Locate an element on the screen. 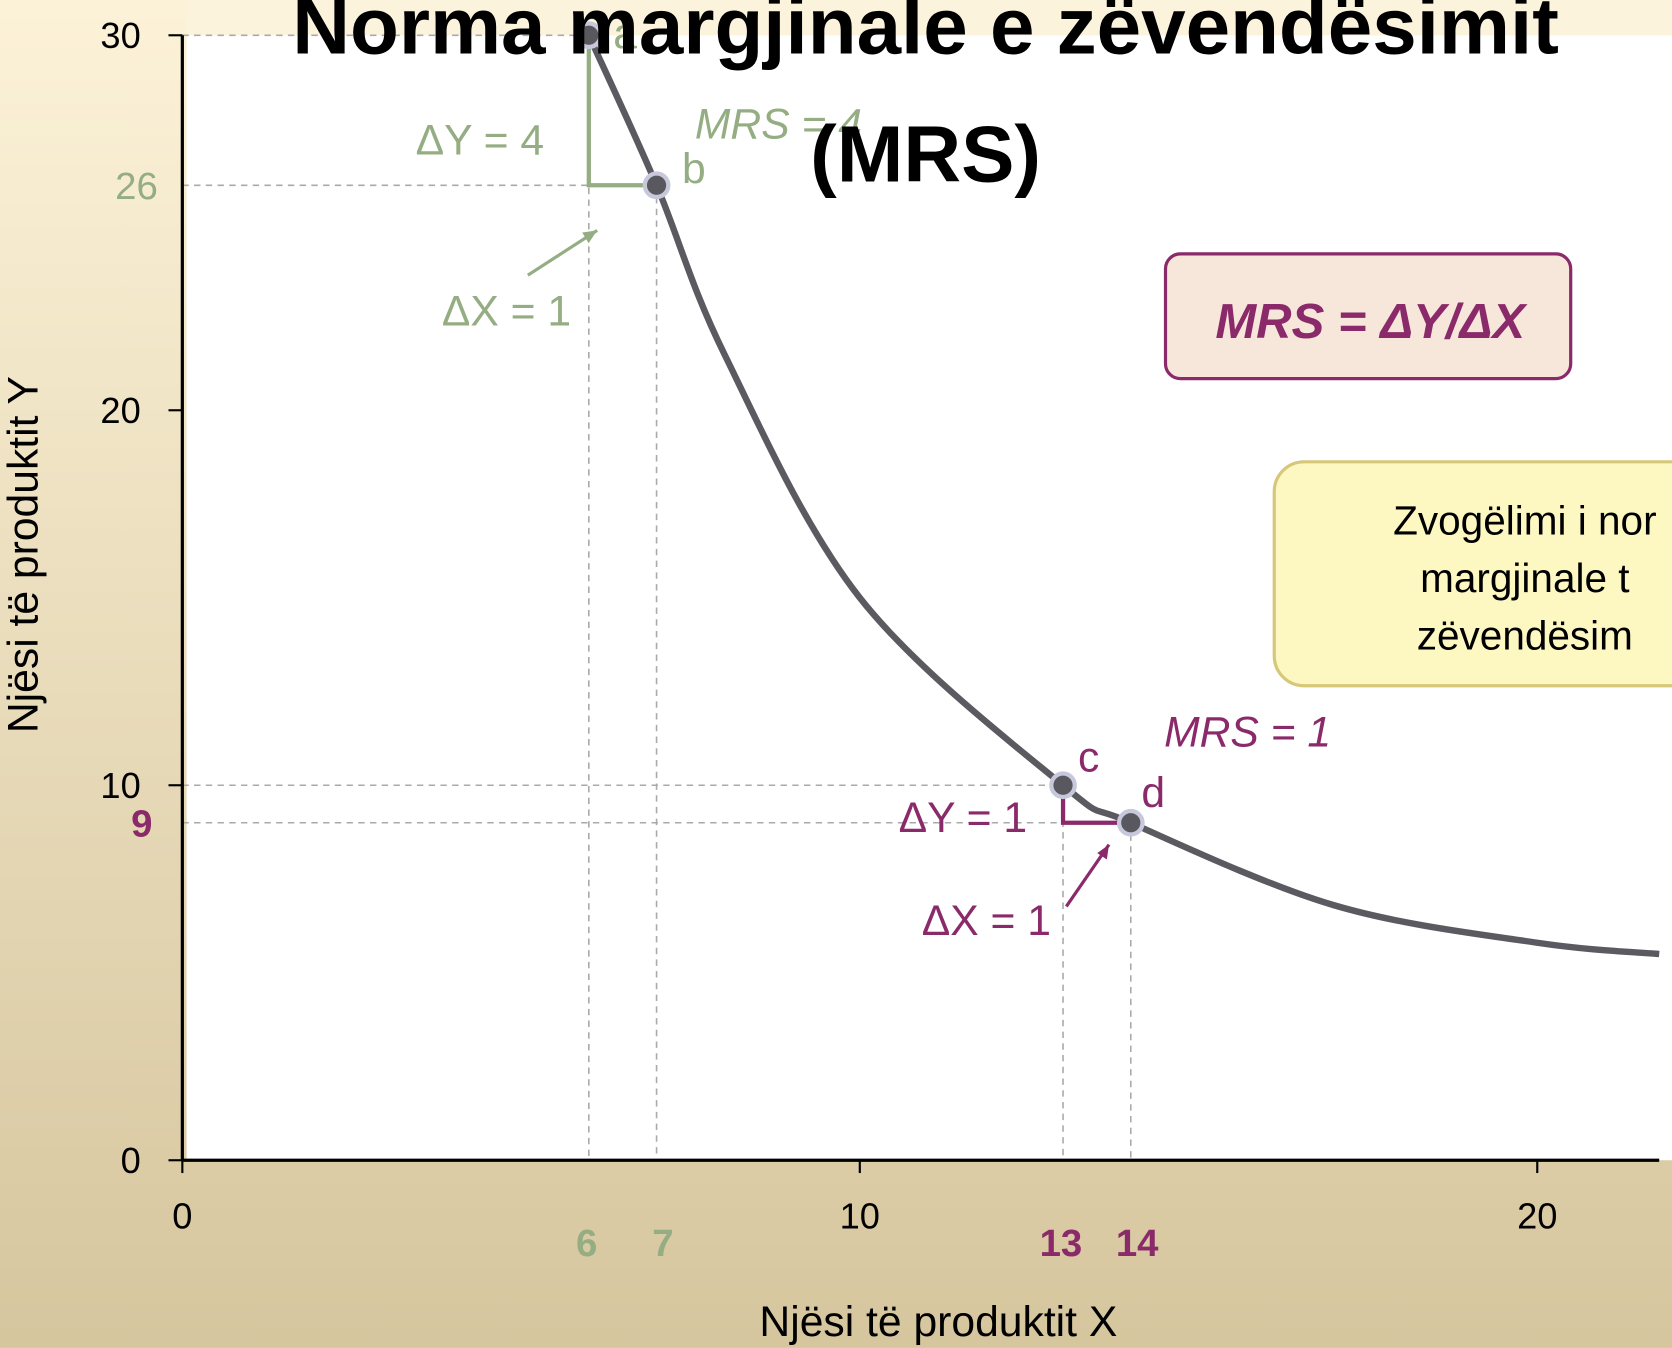  marked-y-tick-label: 26 is located at coordinates (136, 186).